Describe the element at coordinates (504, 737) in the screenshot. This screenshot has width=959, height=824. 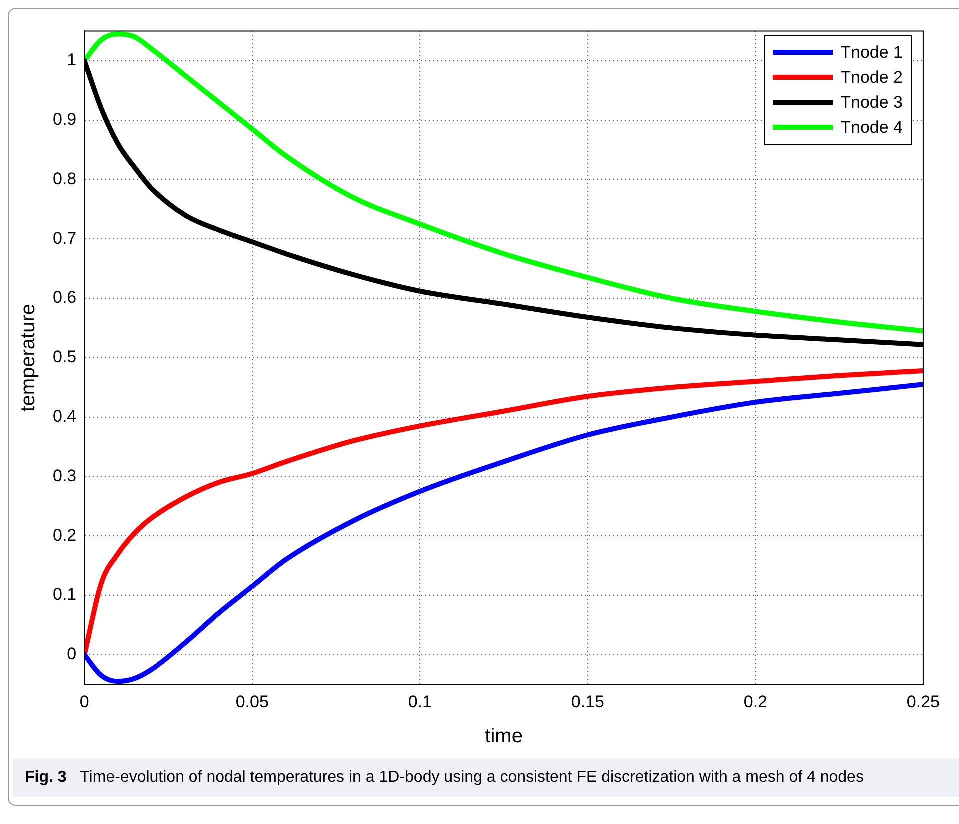
I see `x-axis-title: time` at that location.